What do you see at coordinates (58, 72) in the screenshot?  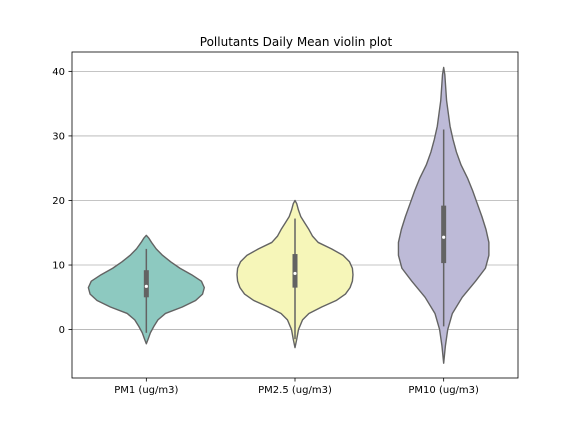 I see `y-tick-label: 40` at bounding box center [58, 72].